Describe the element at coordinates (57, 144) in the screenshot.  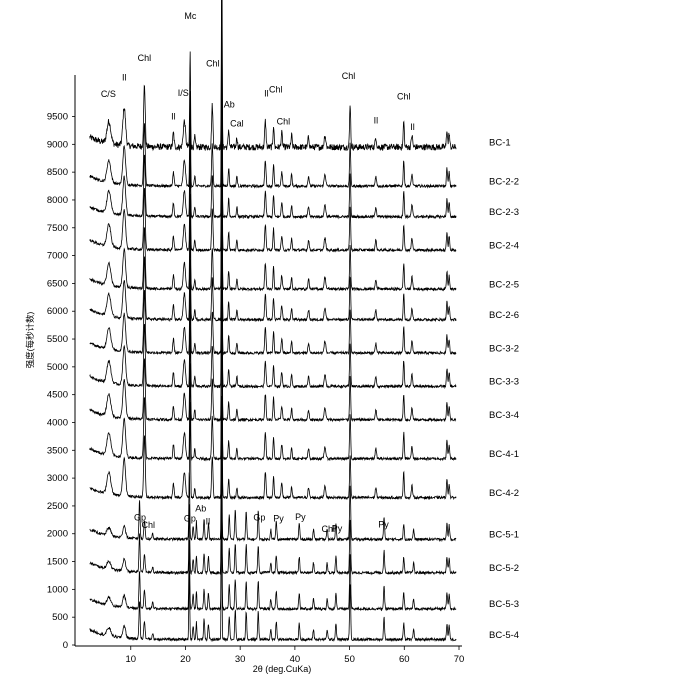
I see `y-tick-label: 9000` at that location.